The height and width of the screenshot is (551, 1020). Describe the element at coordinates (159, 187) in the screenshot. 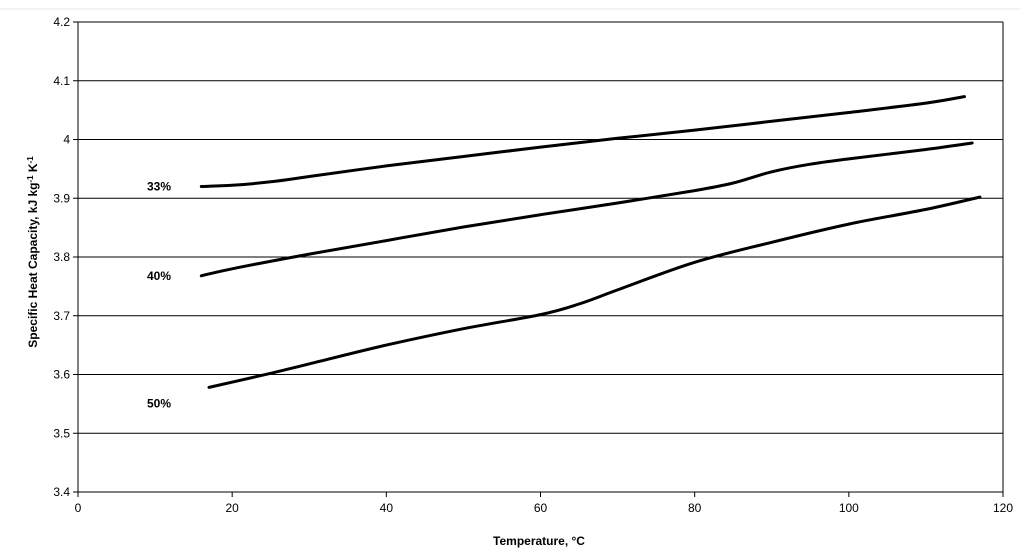

I see `series-label-1: 33%` at that location.